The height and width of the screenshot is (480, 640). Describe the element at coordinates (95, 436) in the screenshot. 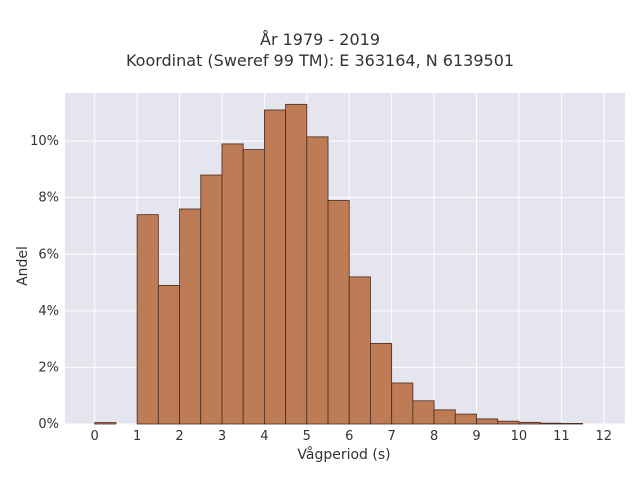

I see `x-tick-label: 0` at that location.